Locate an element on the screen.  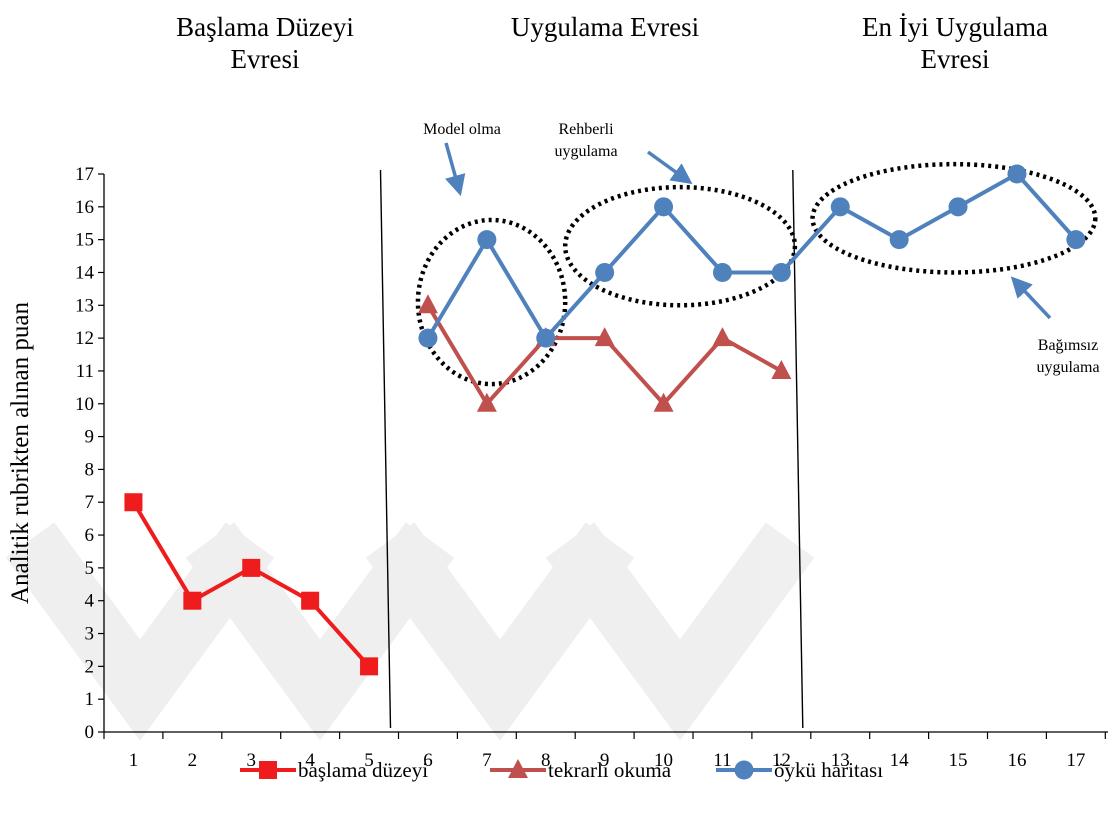
y-tick-label: 1 is located at coordinates (90, 699).